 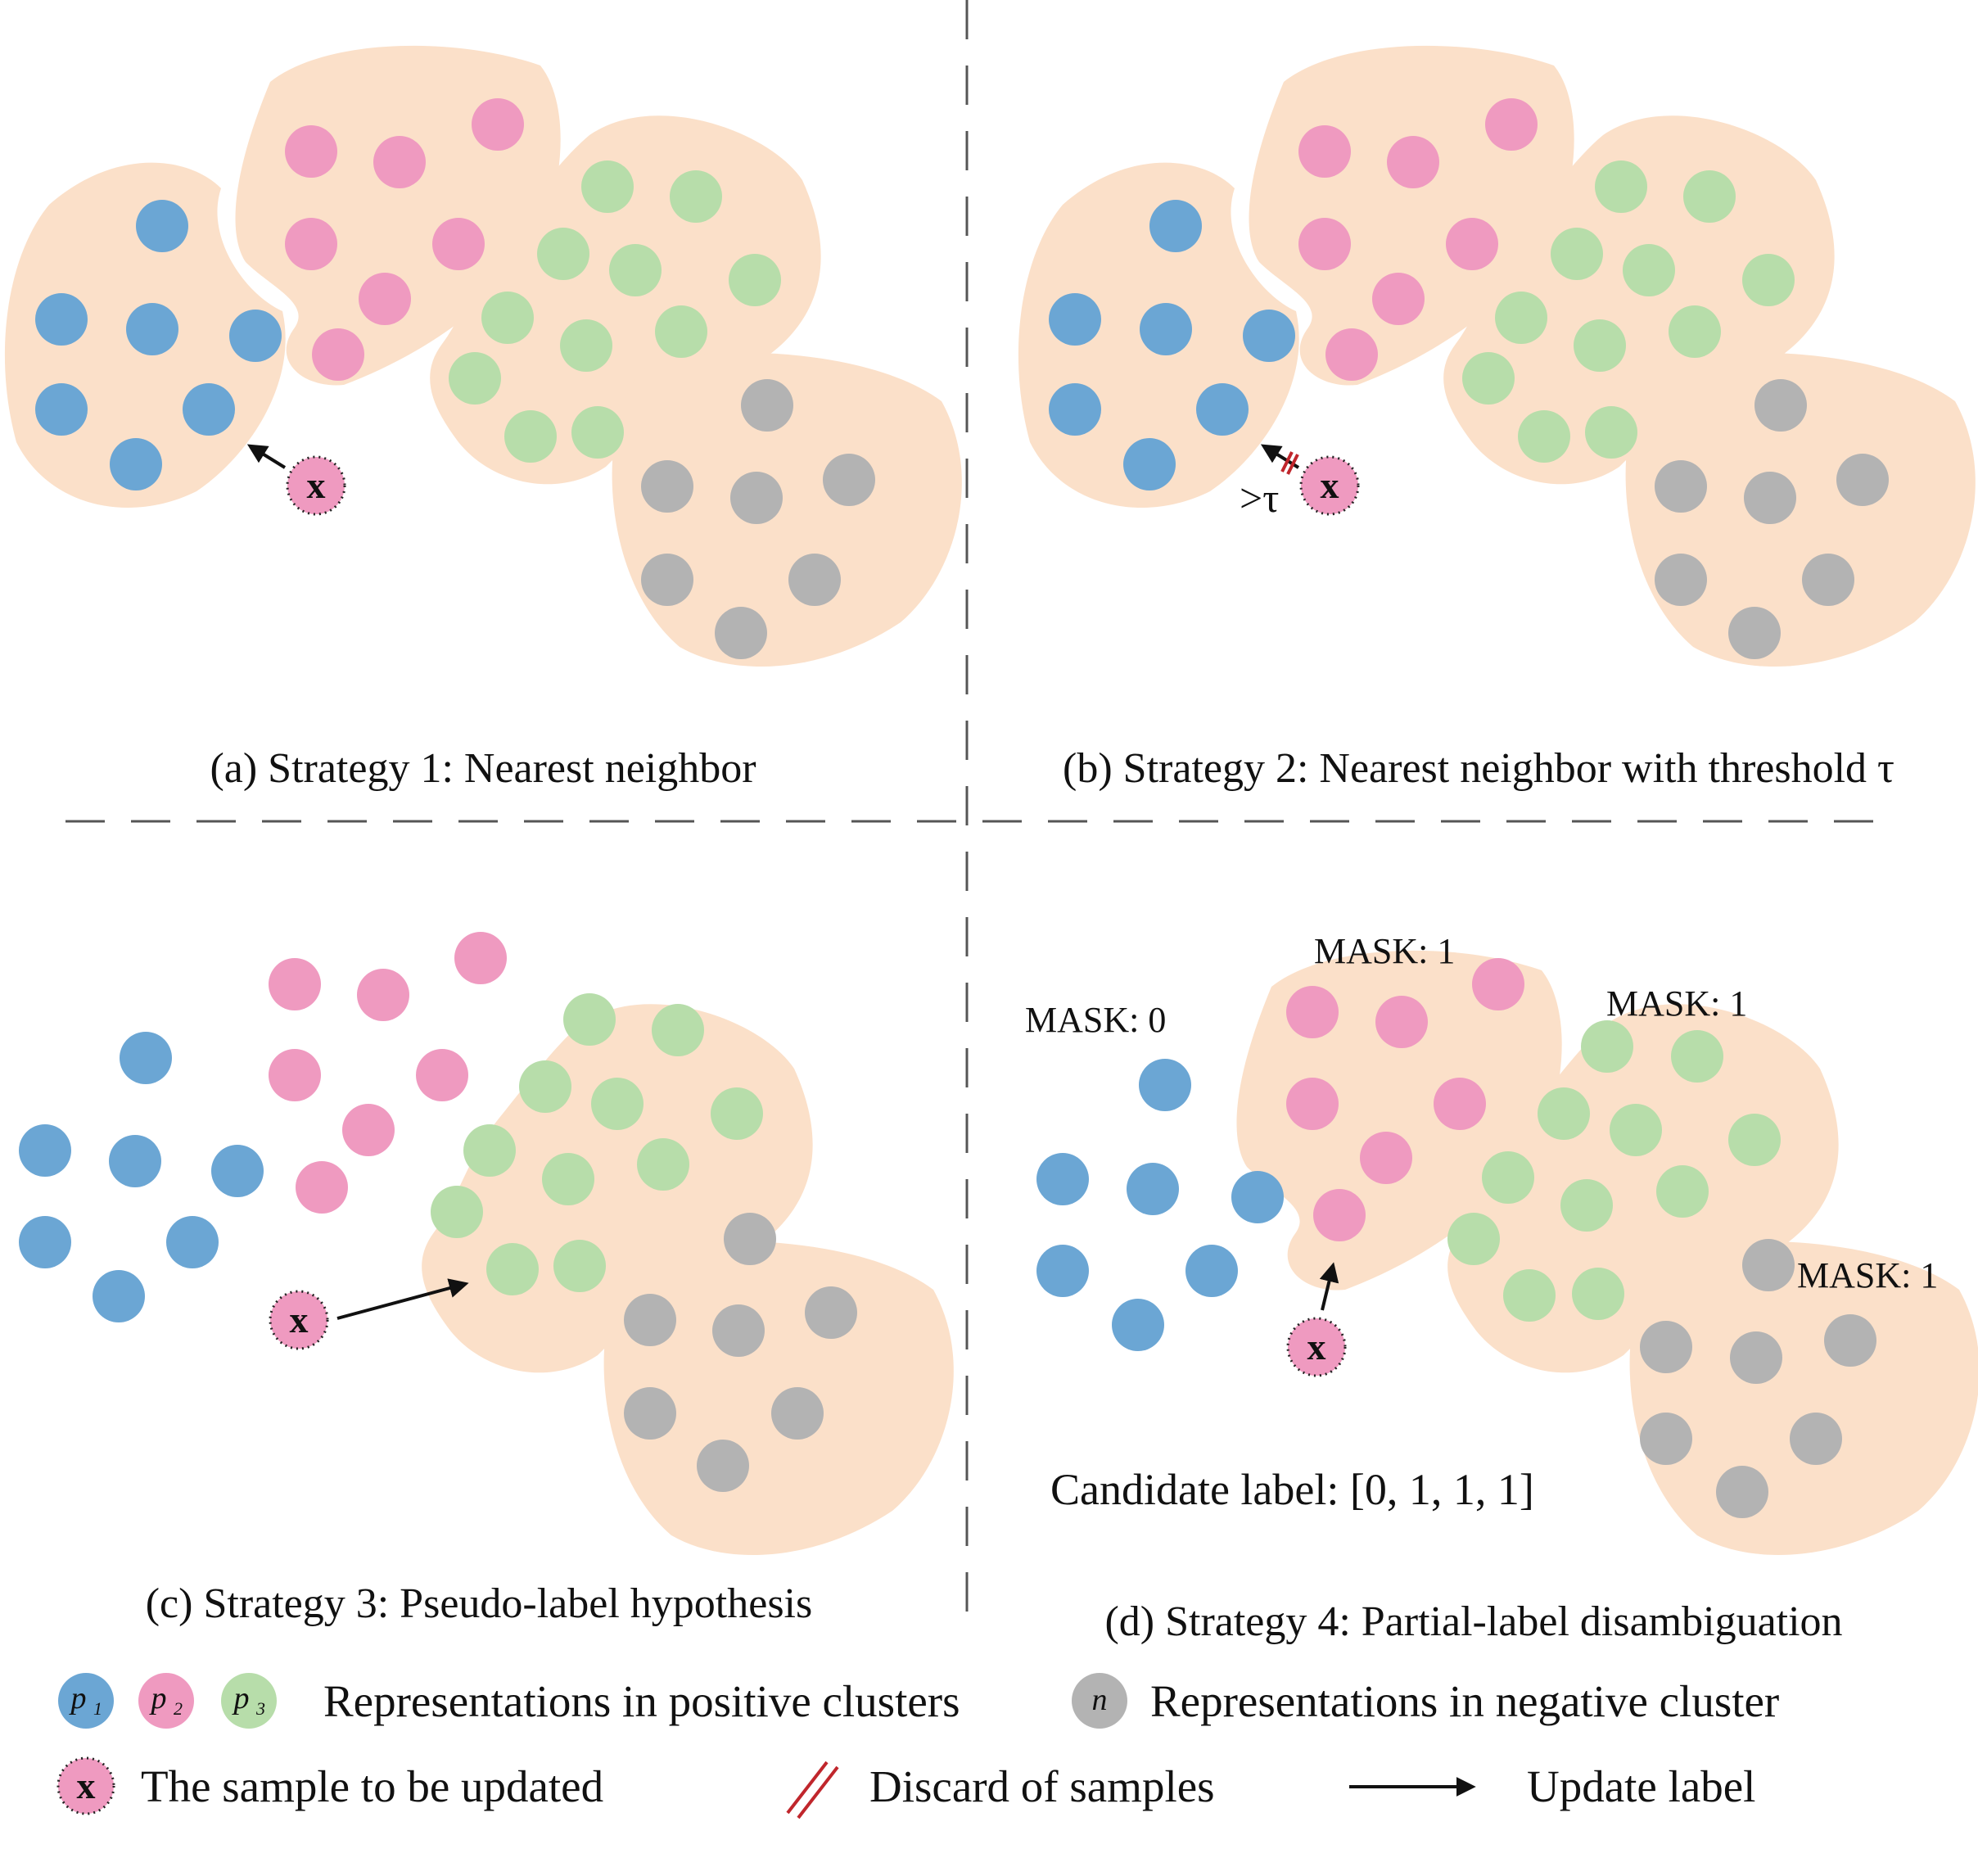 What do you see at coordinates (260, 1708) in the screenshot?
I see `svg-text: 3` at bounding box center [260, 1708].